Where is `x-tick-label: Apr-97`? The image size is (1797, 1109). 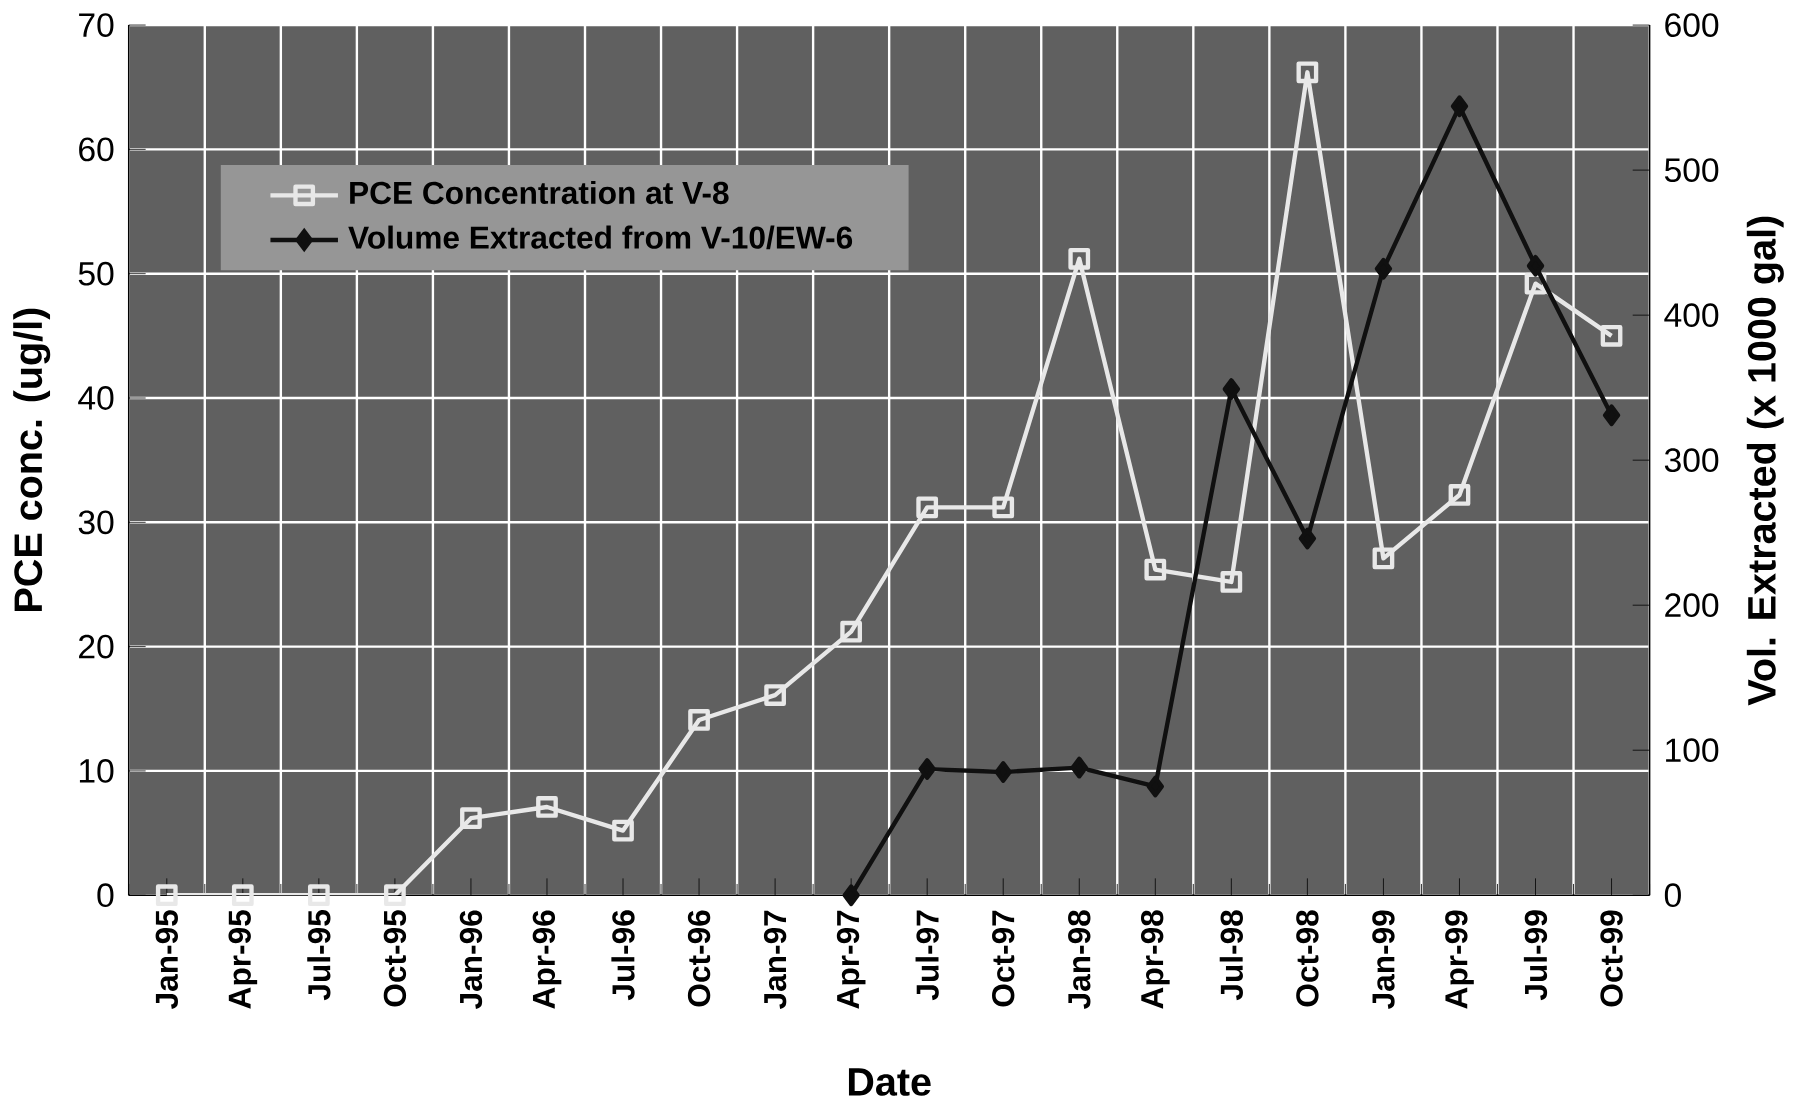
x-tick-label: Apr-97 is located at coordinates (851, 959).